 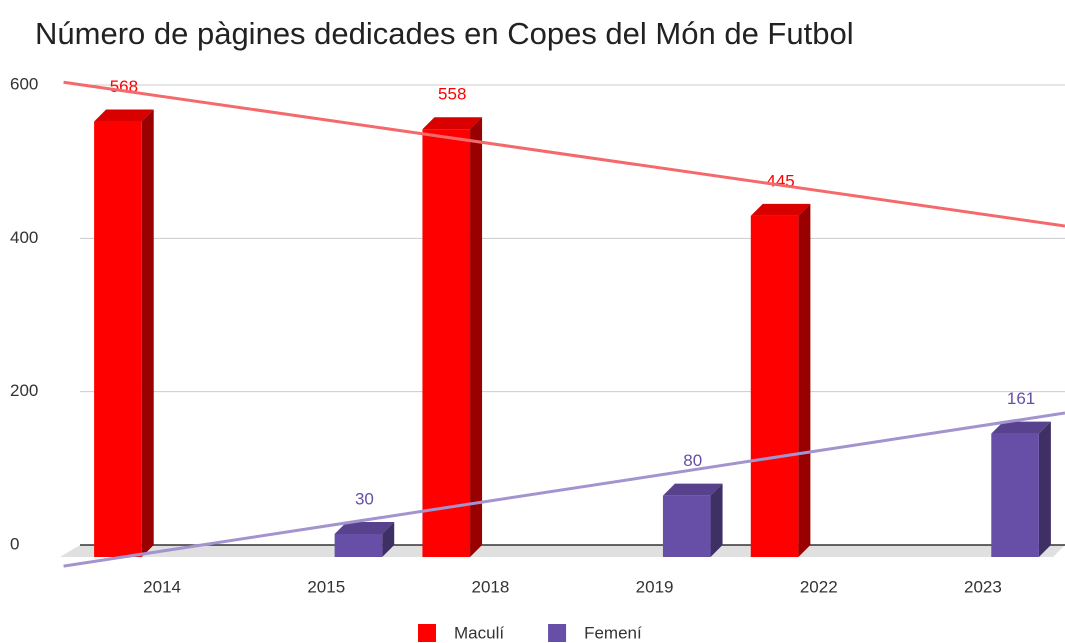 I want to click on y-tick-label: 200, so click(x=24, y=390).